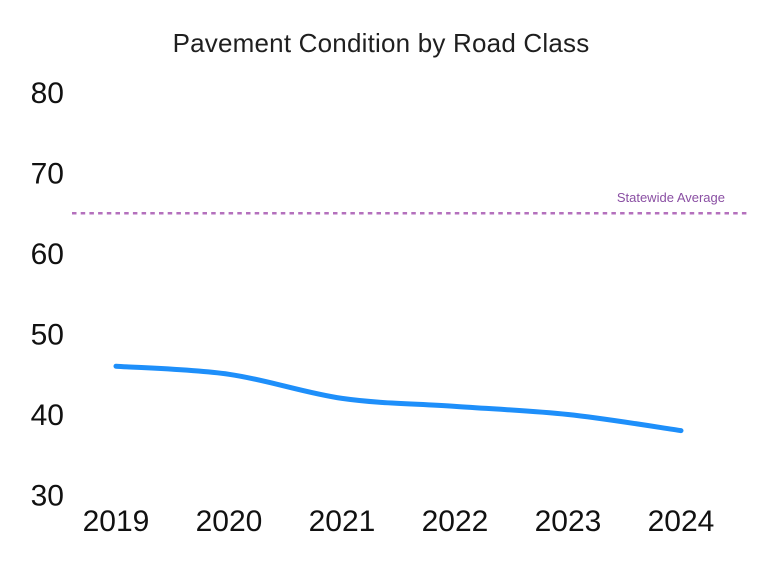 The height and width of the screenshot is (576, 762). Describe the element at coordinates (229, 521) in the screenshot. I see `x-tick-label: 2020` at that location.